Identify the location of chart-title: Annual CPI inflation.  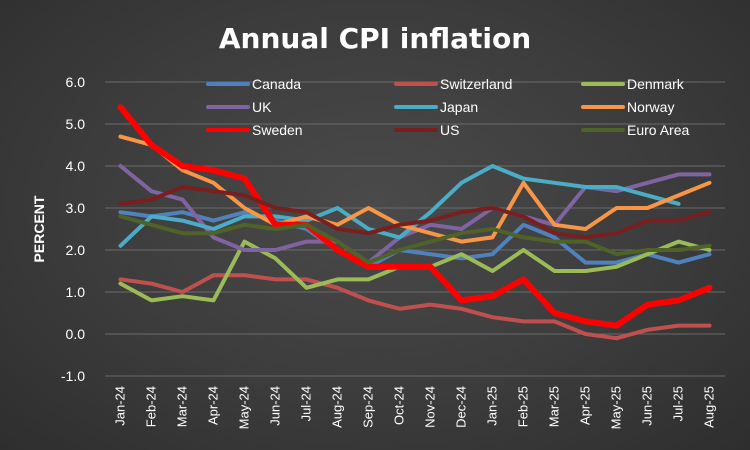
(375, 38).